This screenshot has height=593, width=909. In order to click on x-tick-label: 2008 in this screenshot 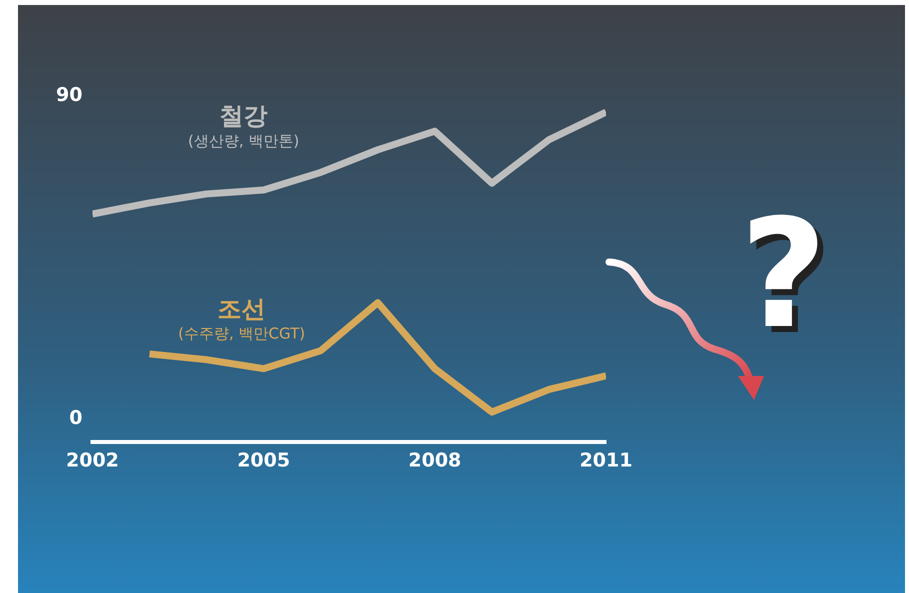, I will do `click(435, 461)`.